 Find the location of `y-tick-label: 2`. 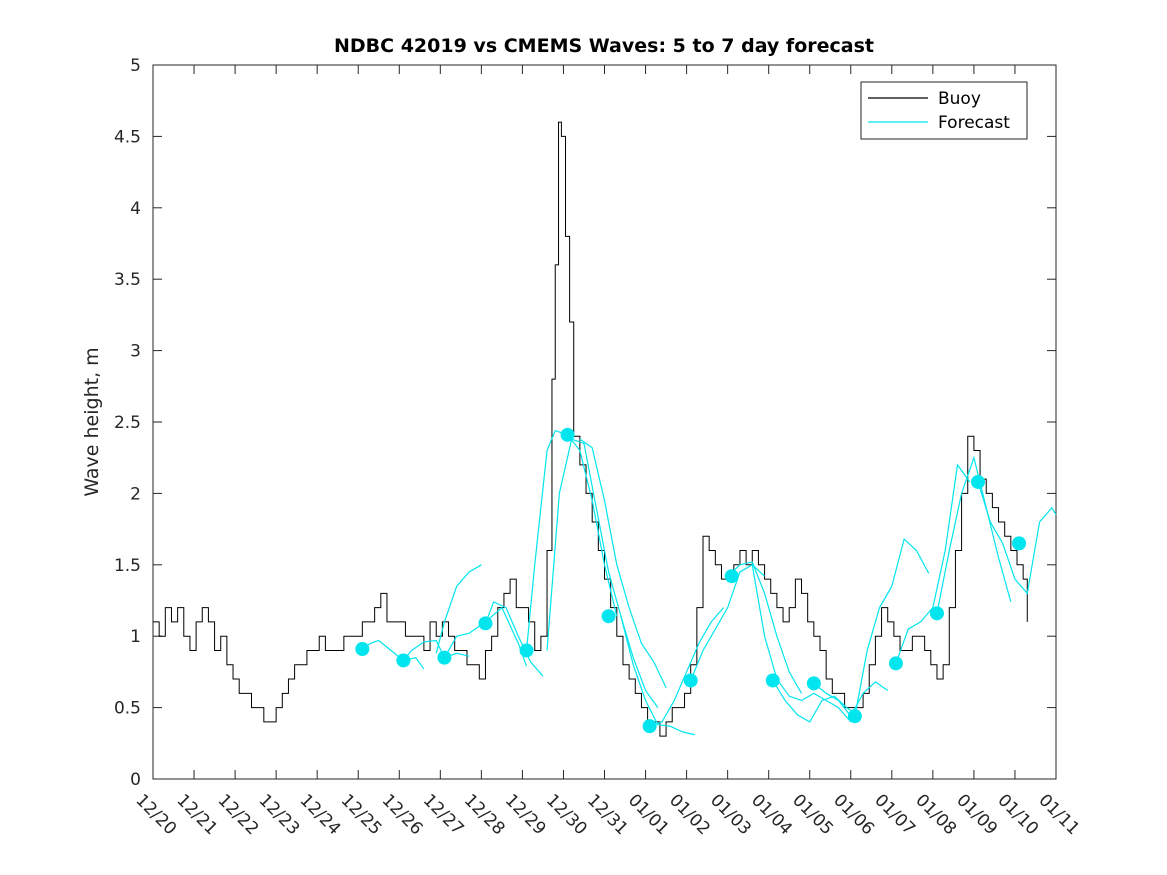

y-tick-label: 2 is located at coordinates (135, 494).